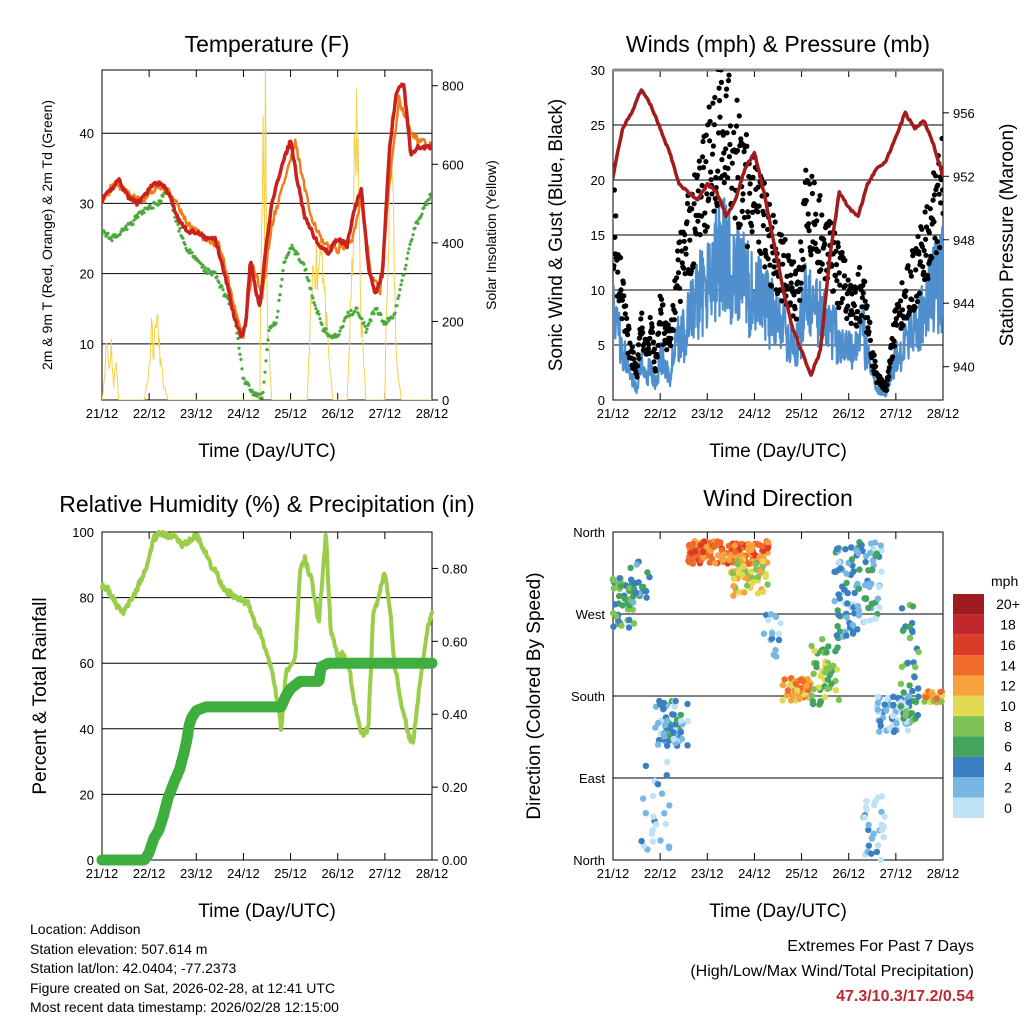 The image size is (1024, 1024). What do you see at coordinates (754, 413) in the screenshot?
I see `x-tick-label: 24/12` at bounding box center [754, 413].